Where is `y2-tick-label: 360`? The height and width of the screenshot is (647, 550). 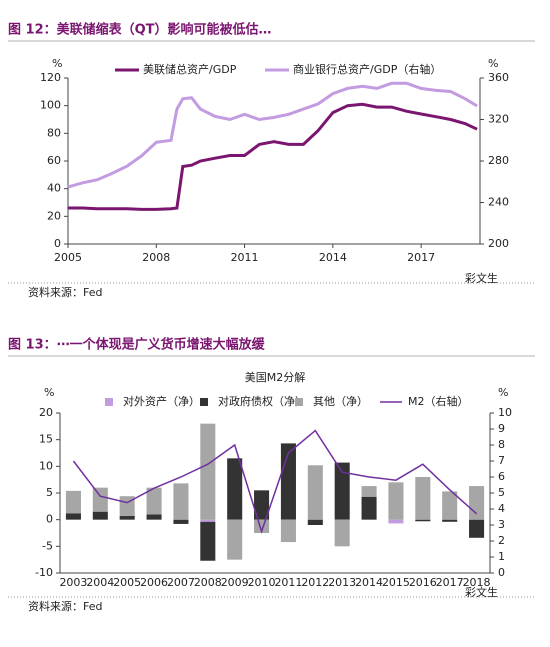 y2-tick-label: 360 is located at coordinates (498, 77).